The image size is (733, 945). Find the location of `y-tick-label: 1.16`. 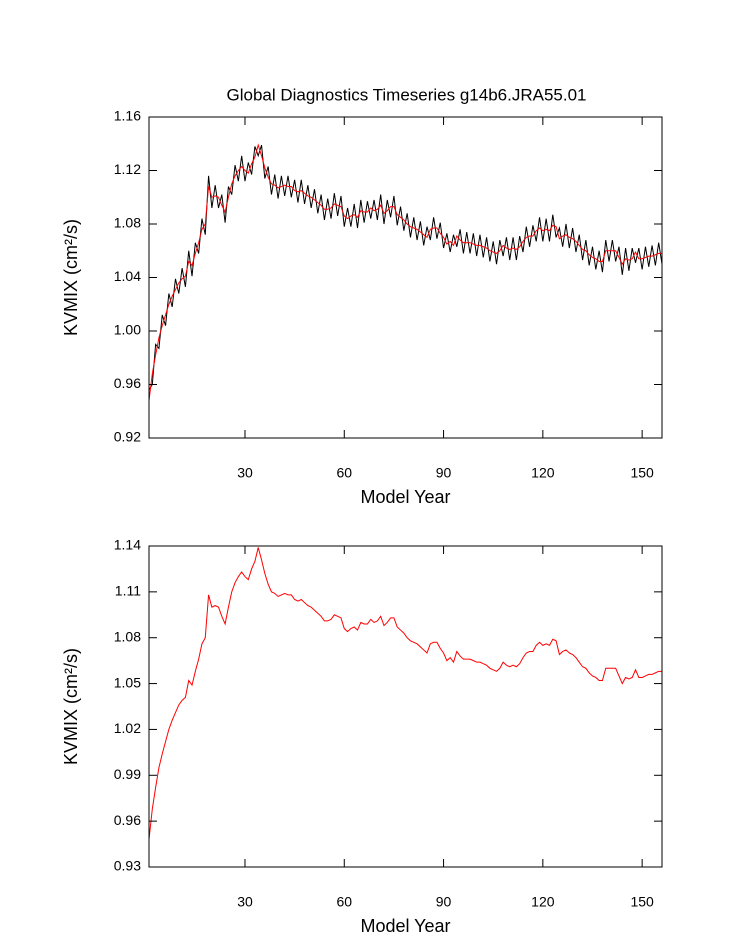

y-tick-label: 1.16 is located at coordinates (127, 116).